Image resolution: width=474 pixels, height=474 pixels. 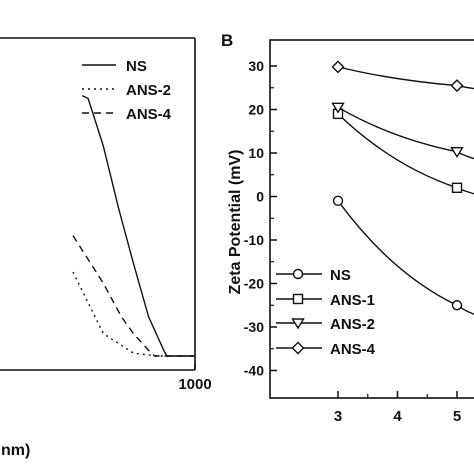 I want to click on panel-a-series-ns, so click(x=137, y=225).